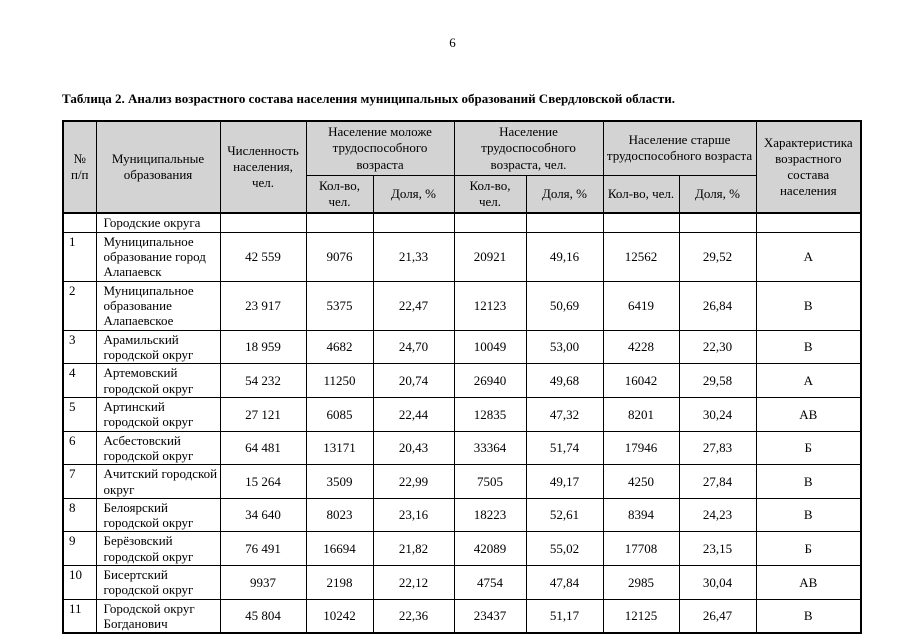 The image size is (905, 640). Describe the element at coordinates (490, 256) in the screenshot. I see `working-count-cell: 20921` at that location.